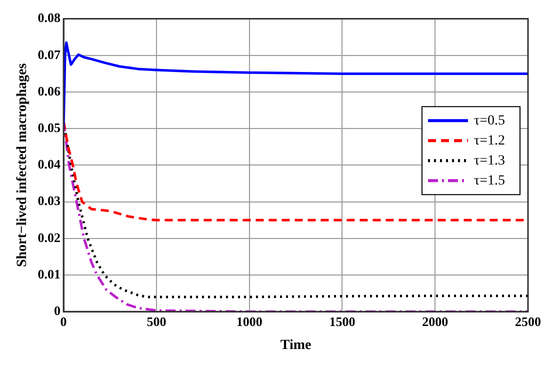 This screenshot has height=366, width=550. Describe the element at coordinates (156, 321) in the screenshot. I see `x-tick-label: 500` at that location.